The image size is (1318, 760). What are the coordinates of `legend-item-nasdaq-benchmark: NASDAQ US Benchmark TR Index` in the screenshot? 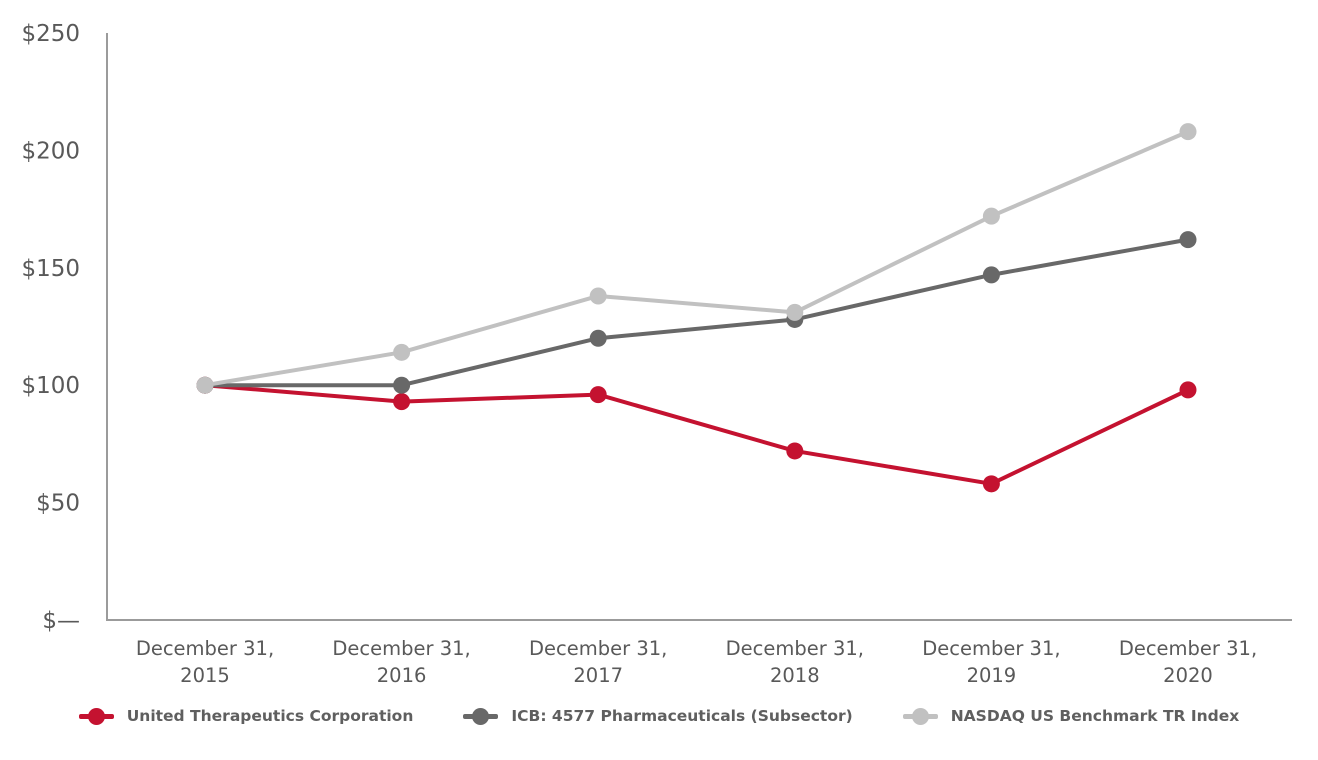 It's located at (1071, 716).